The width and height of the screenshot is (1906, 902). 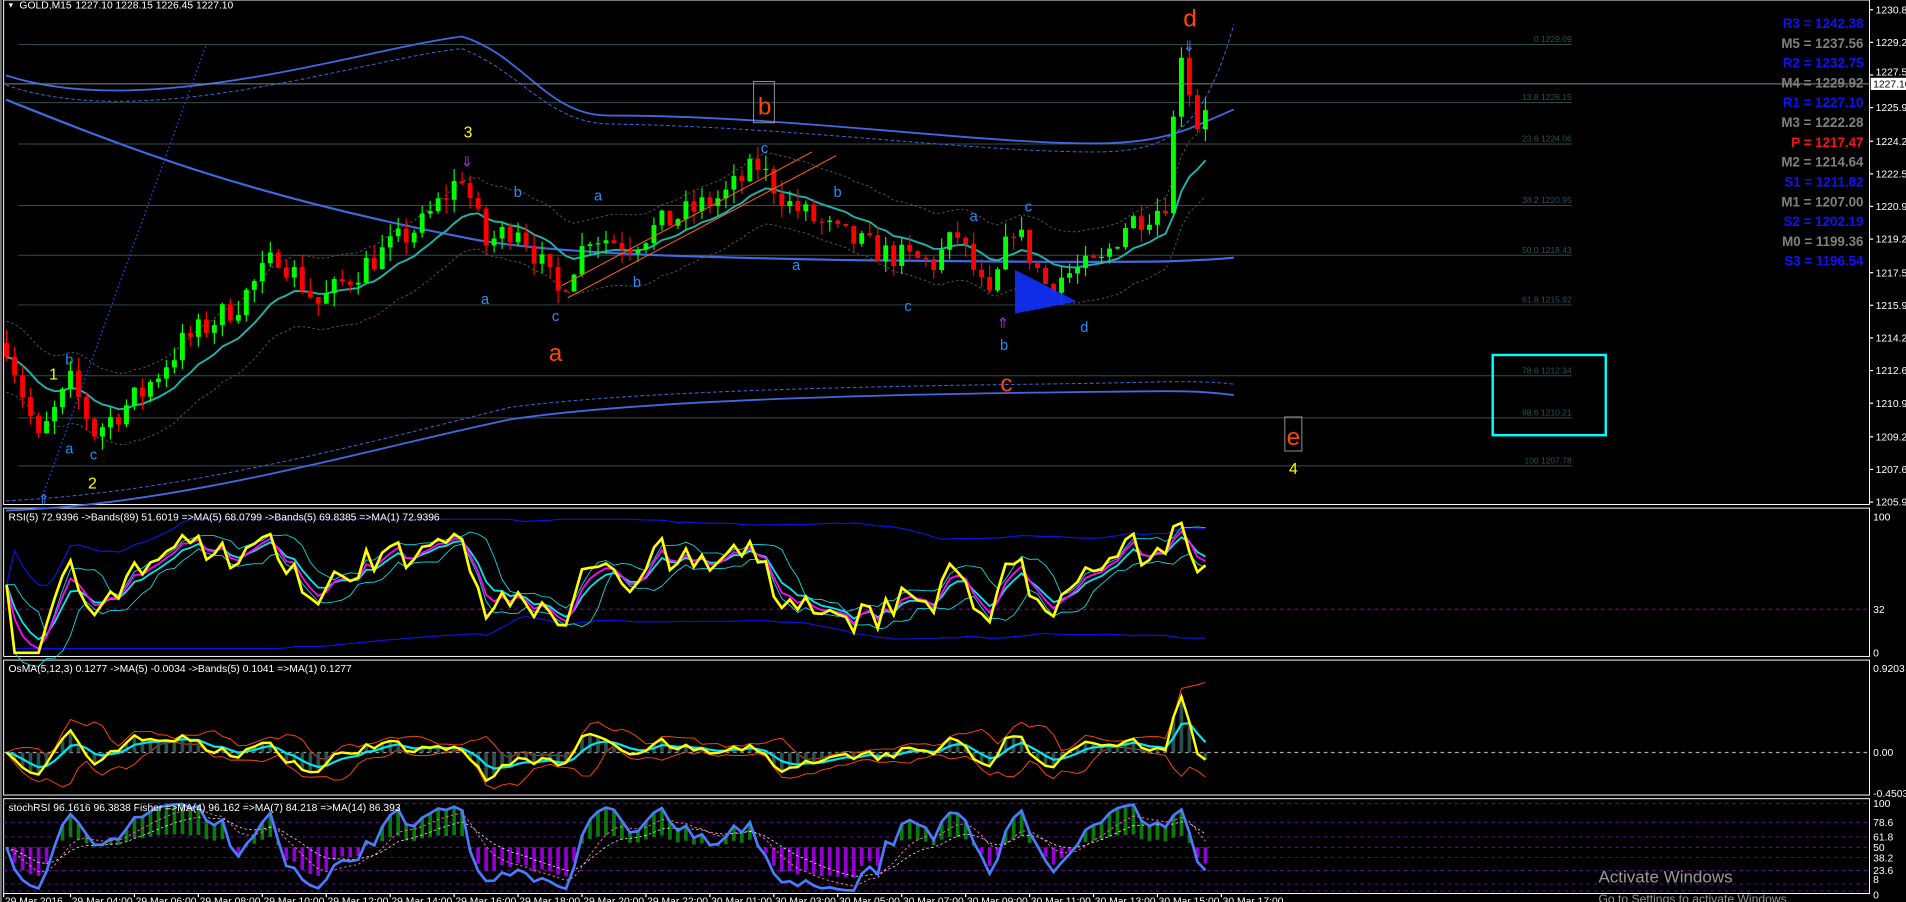 What do you see at coordinates (1891, 404) in the screenshot?
I see `price-tick-label: 1210.95` at bounding box center [1891, 404].